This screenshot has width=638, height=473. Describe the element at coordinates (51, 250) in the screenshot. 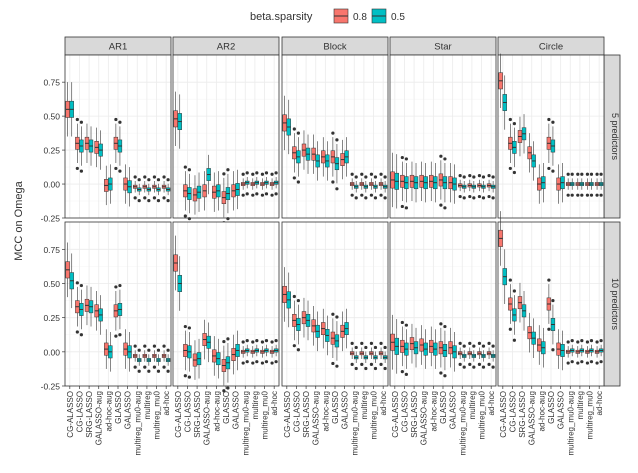

I see `y-tick-label: 0.75` at that location.